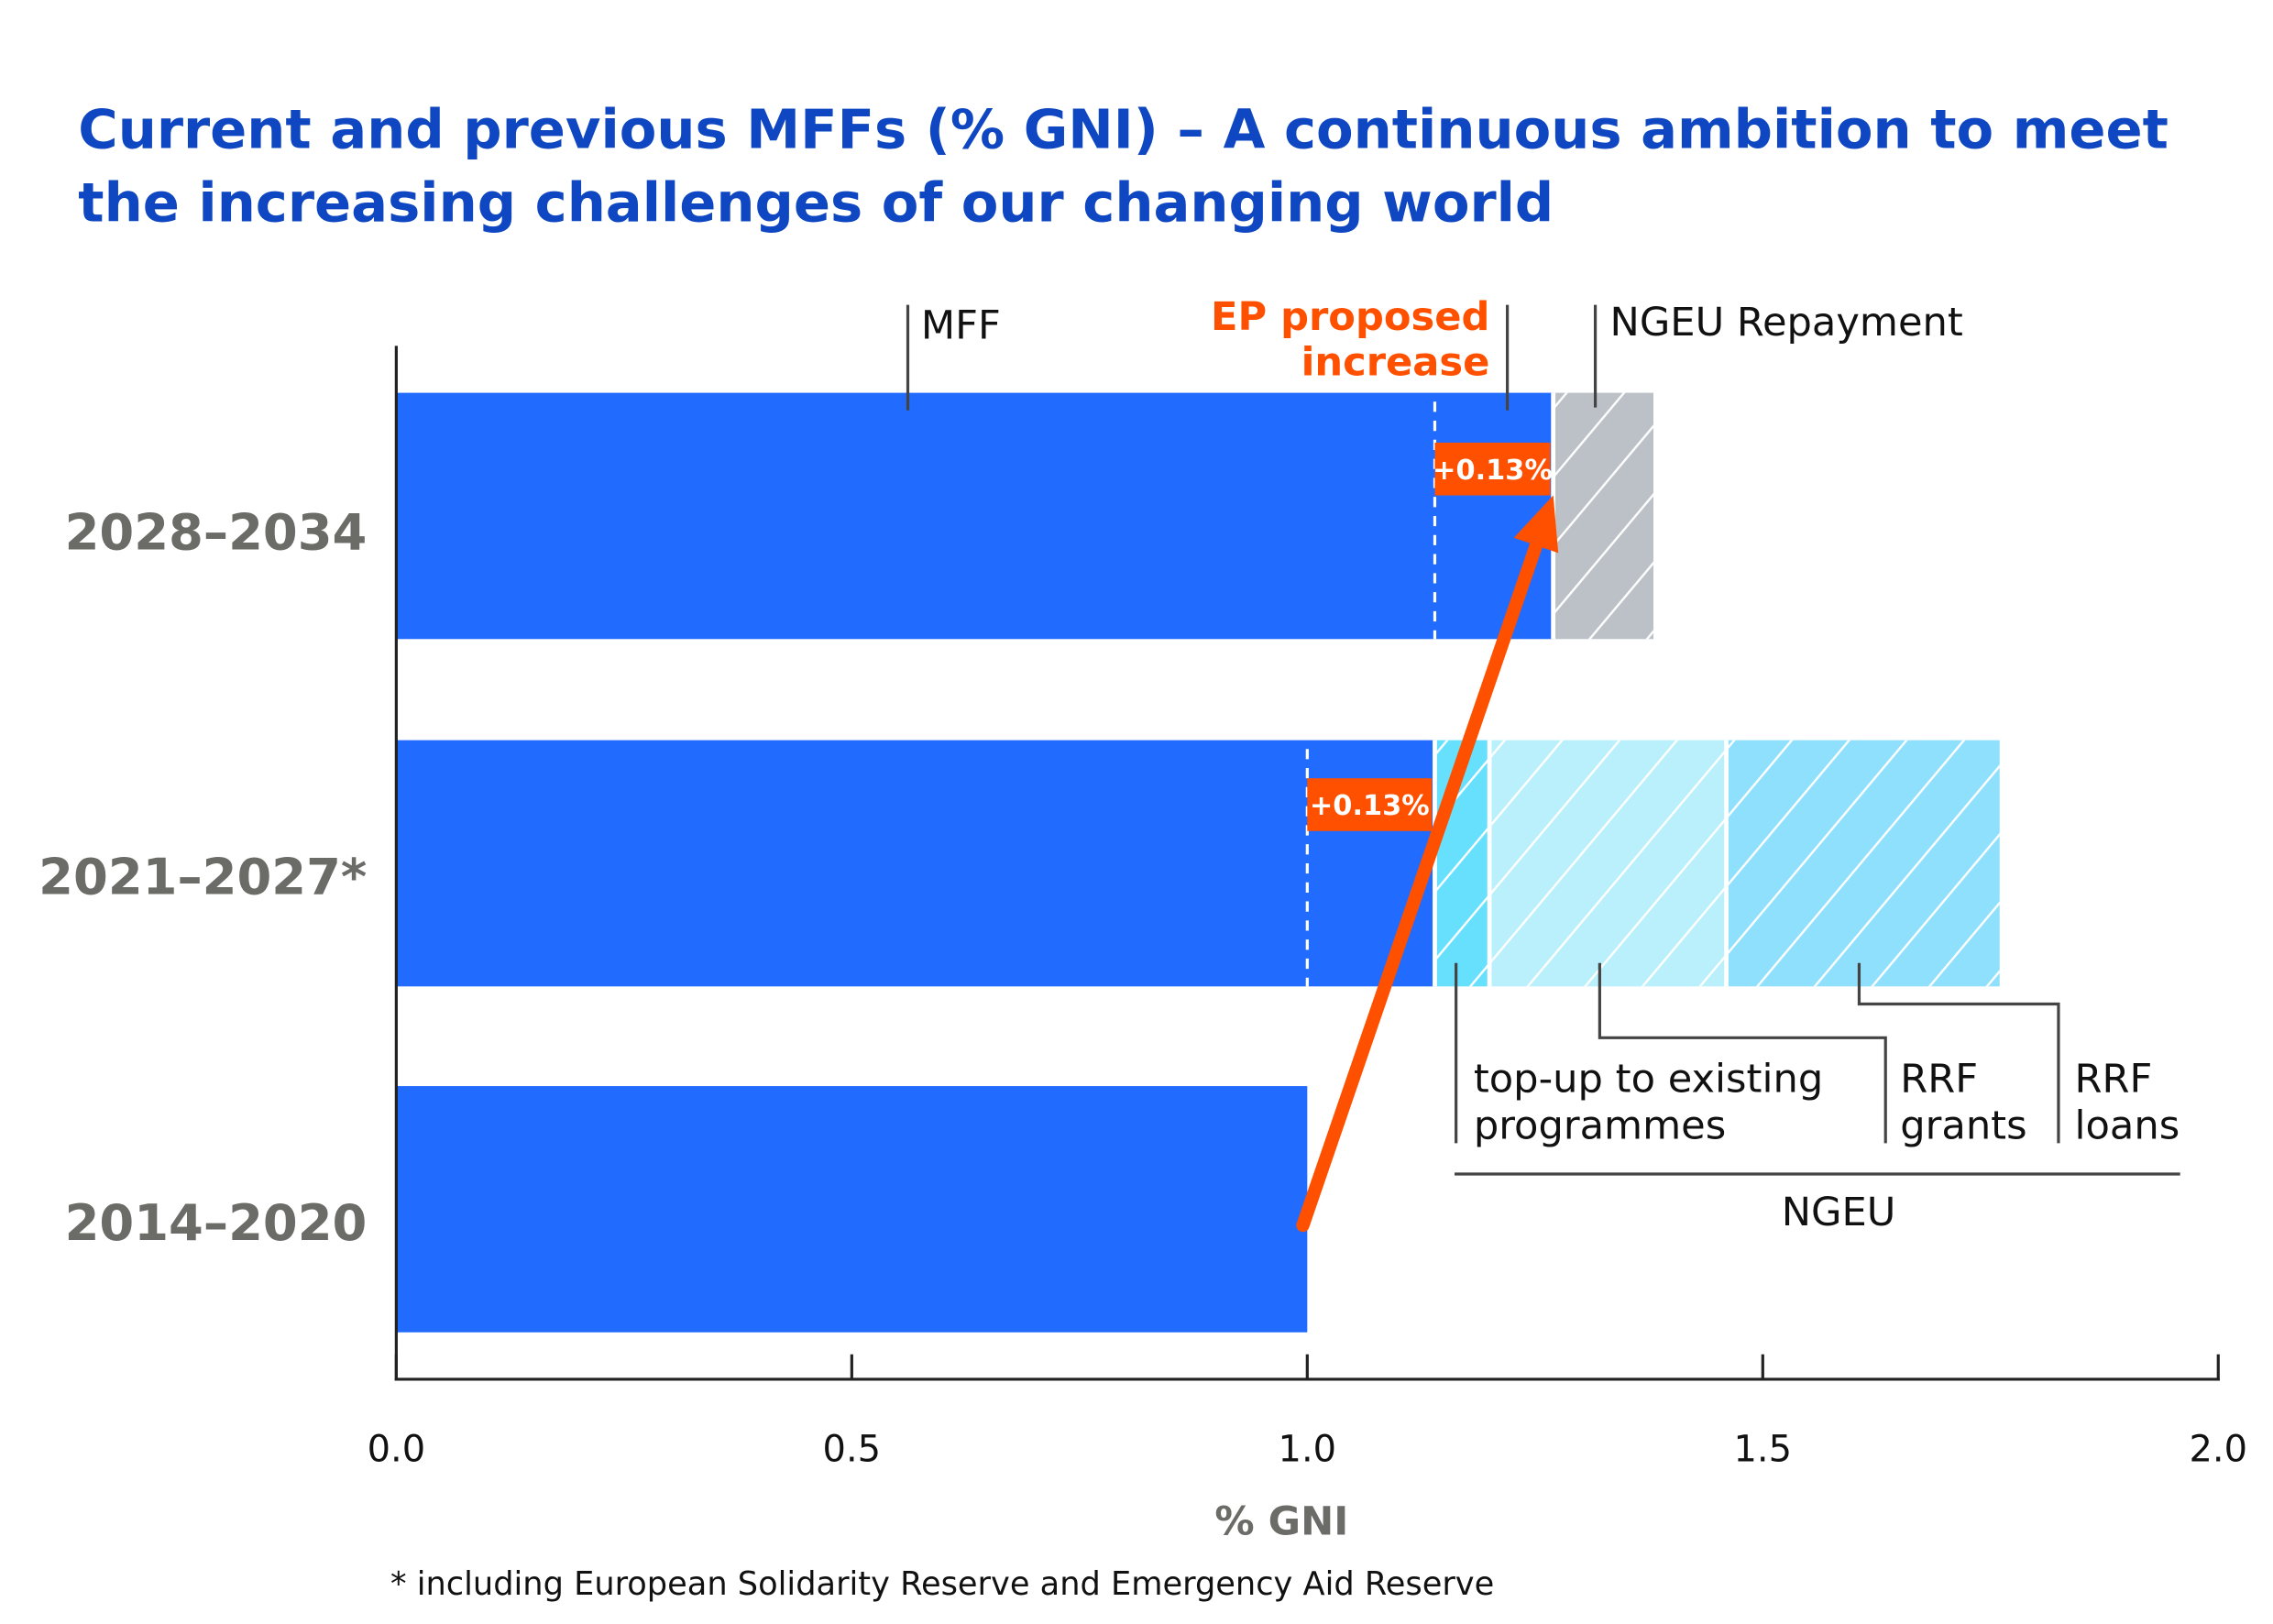  Describe the element at coordinates (2218, 1449) in the screenshot. I see `x-tick-label: 2.0` at that location.